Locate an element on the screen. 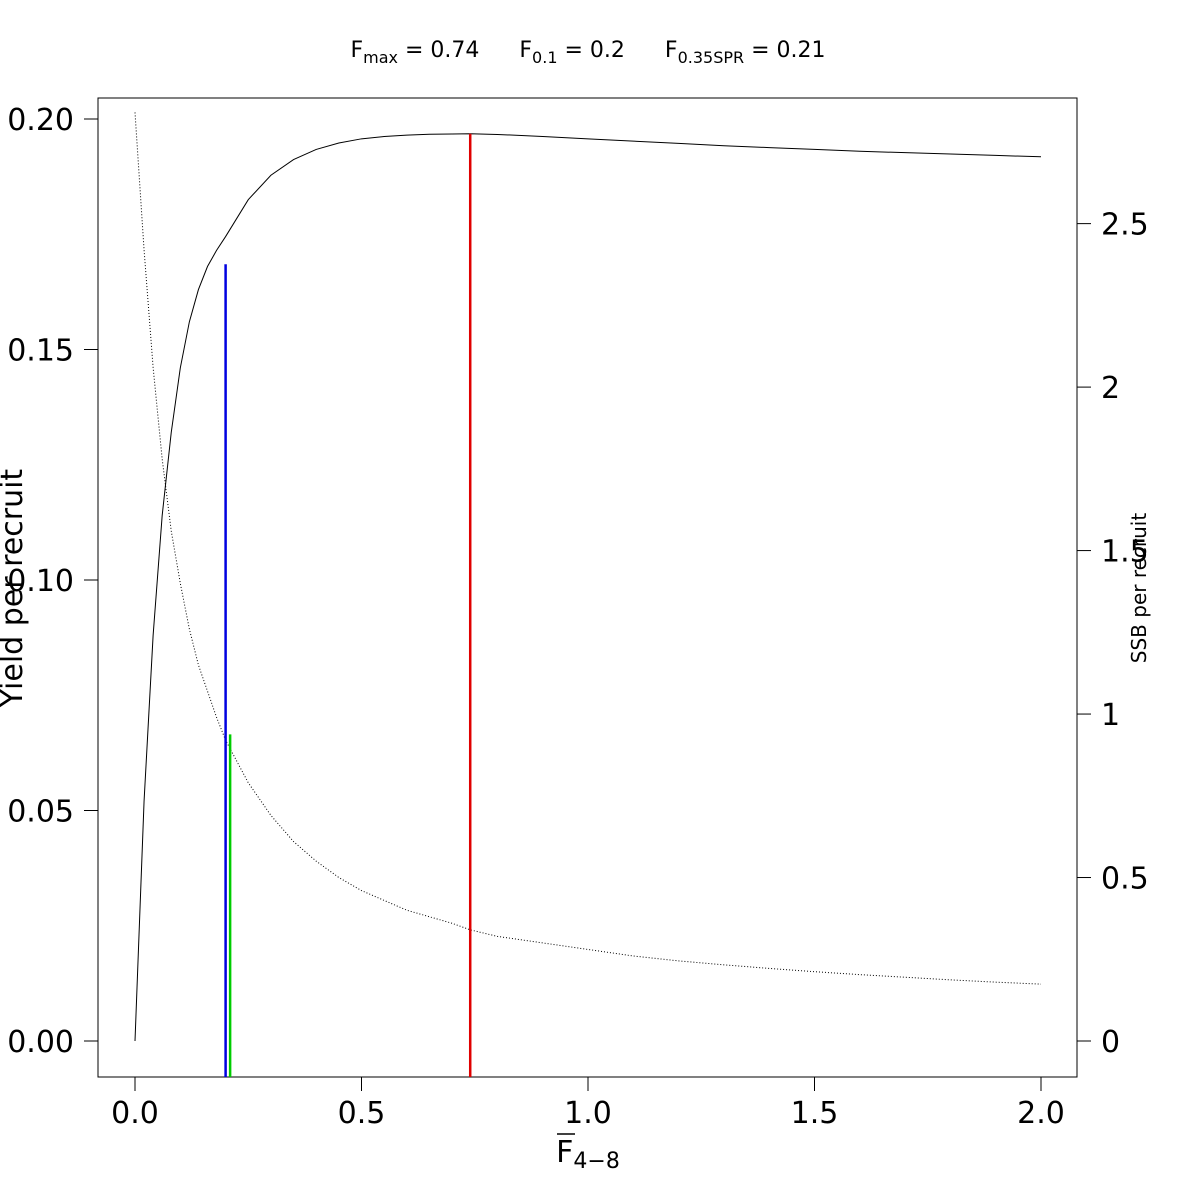  title-part-sub: 0.1 is located at coordinates (544, 57).